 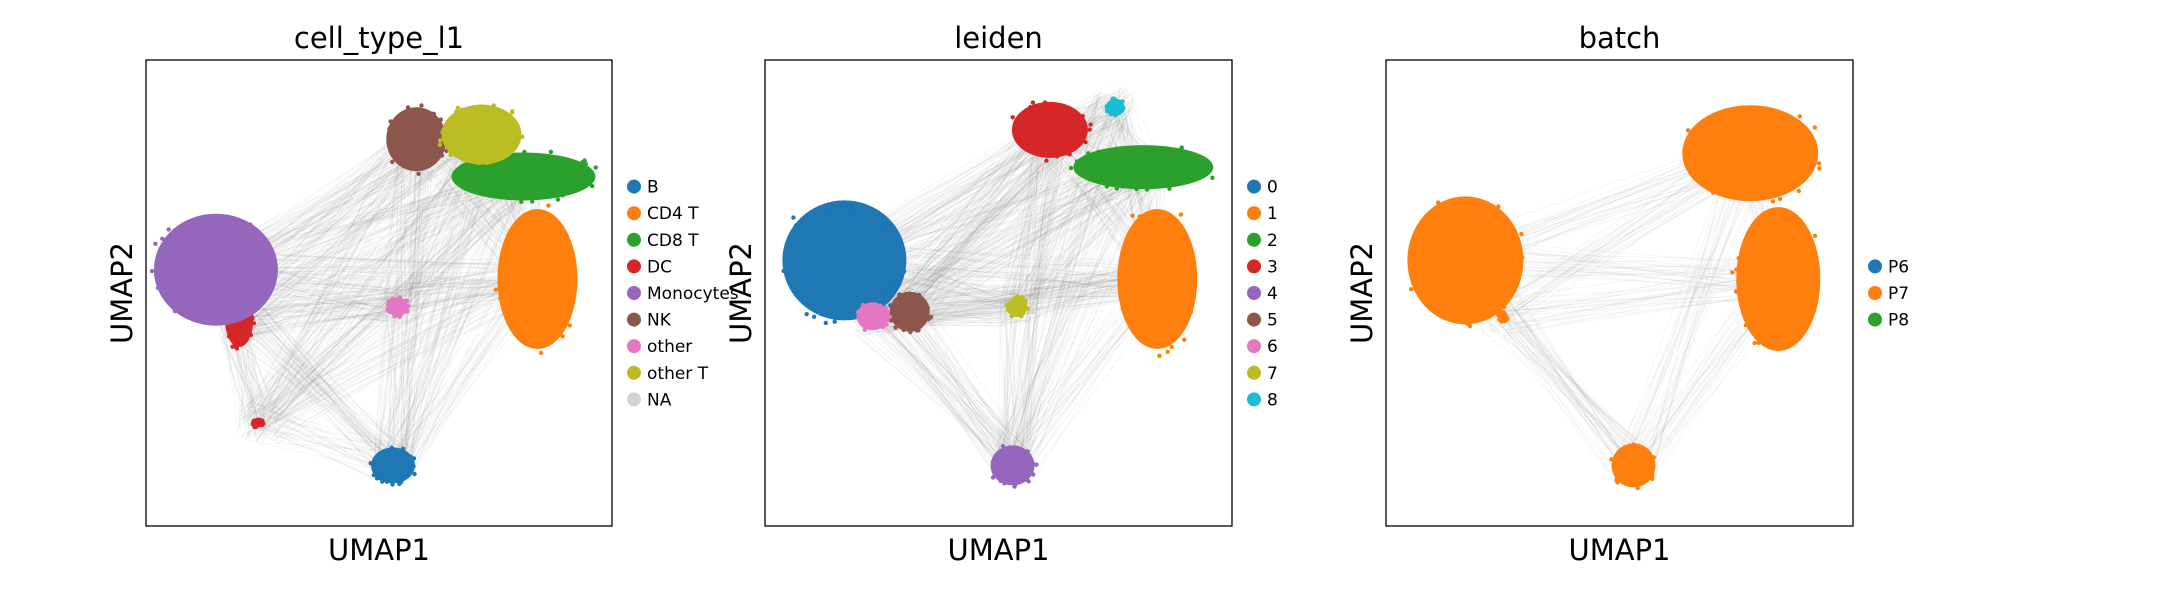 What do you see at coordinates (1750, 153) in the screenshot?
I see `cluster-p7` at bounding box center [1750, 153].